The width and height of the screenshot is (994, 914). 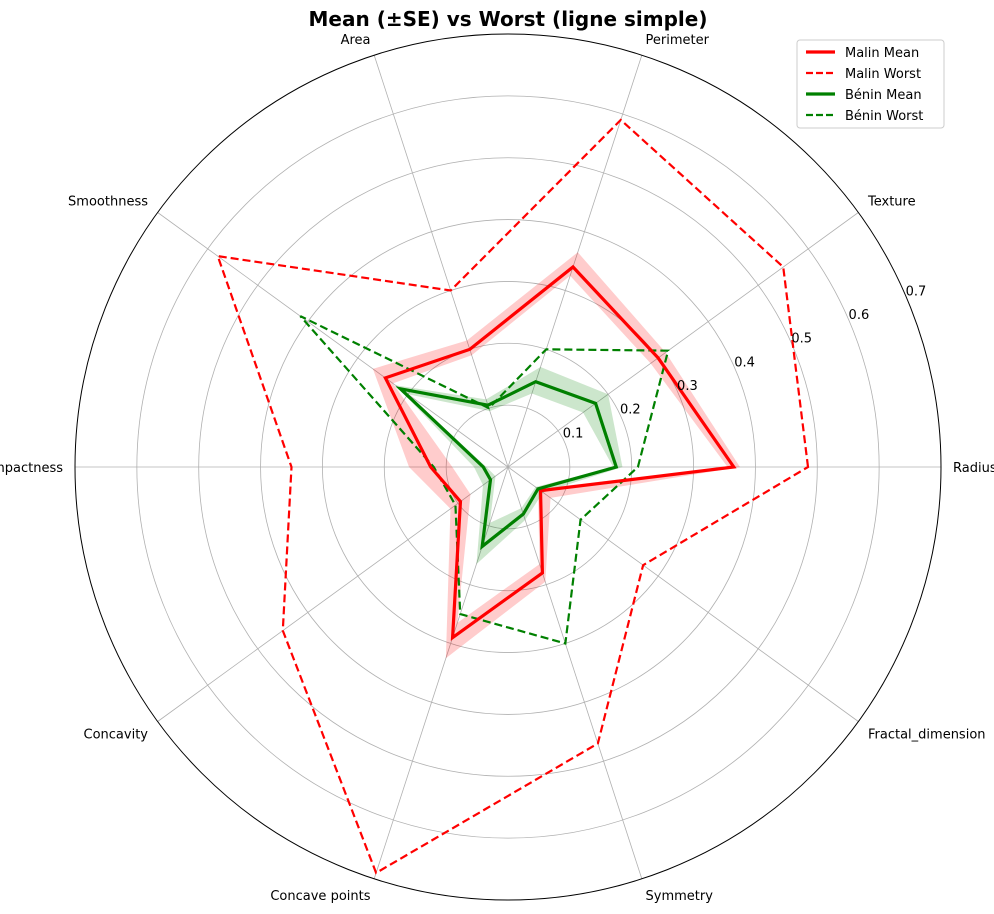 What do you see at coordinates (927, 735) in the screenshot?
I see `axis-label: Fractal_dimension` at bounding box center [927, 735].